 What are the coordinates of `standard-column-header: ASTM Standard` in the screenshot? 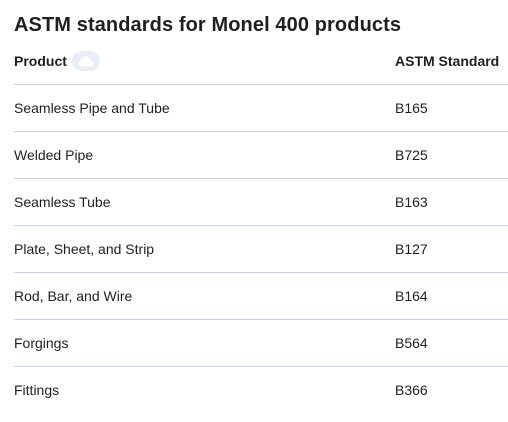 It's located at (447, 61).